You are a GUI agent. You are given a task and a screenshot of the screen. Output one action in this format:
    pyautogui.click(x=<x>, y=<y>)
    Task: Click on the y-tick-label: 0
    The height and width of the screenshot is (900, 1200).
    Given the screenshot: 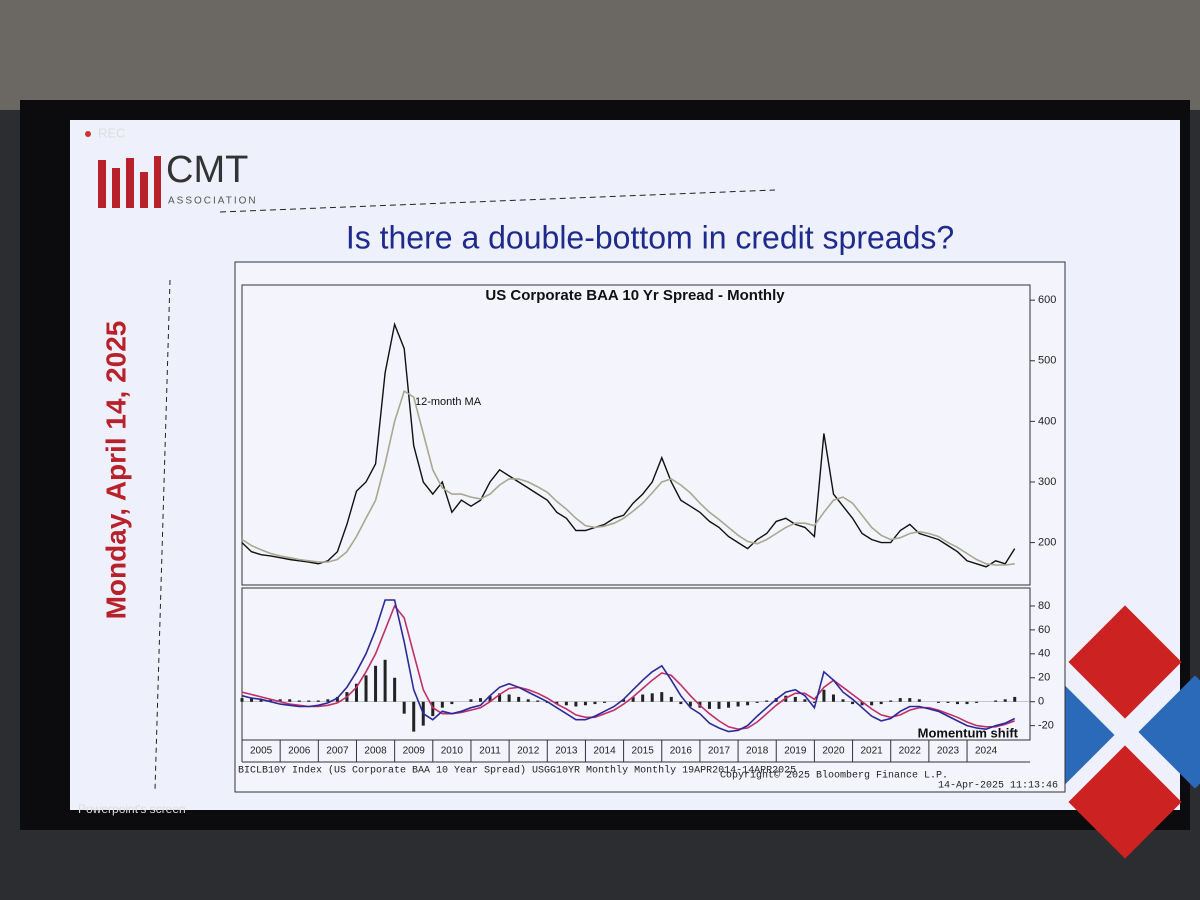 What is the action you would take?
    pyautogui.click(x=1041, y=702)
    